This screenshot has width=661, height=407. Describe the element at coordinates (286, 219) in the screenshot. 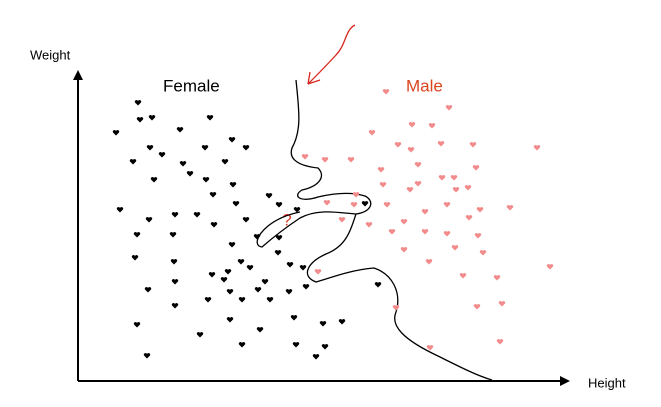

I see `annotation: ?` at that location.